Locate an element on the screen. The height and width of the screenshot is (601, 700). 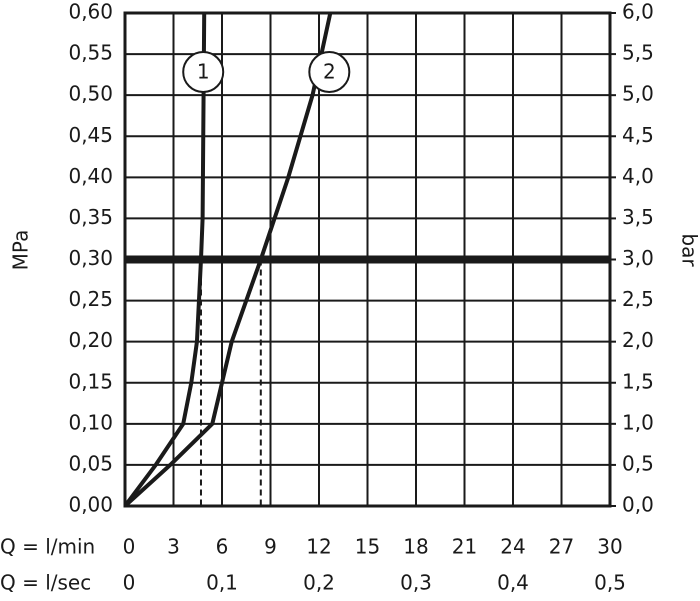
y-tick-label: 0,55 is located at coordinates (90, 53).